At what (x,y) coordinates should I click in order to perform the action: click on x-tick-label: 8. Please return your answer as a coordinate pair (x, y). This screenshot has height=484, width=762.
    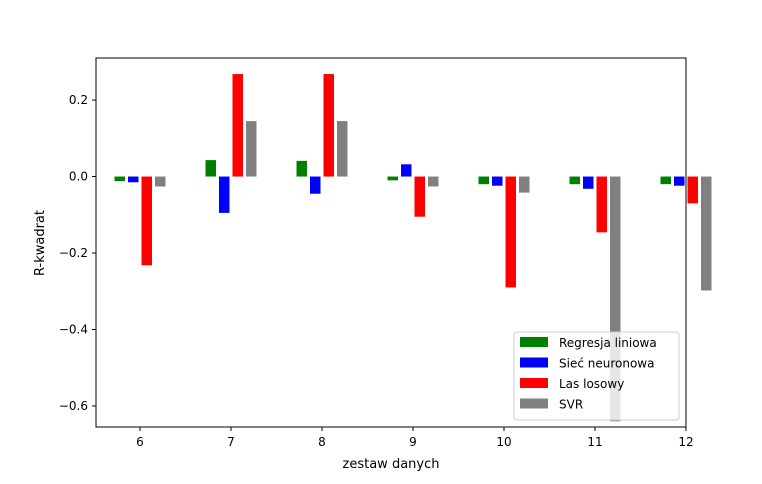
    Looking at the image, I should click on (322, 442).